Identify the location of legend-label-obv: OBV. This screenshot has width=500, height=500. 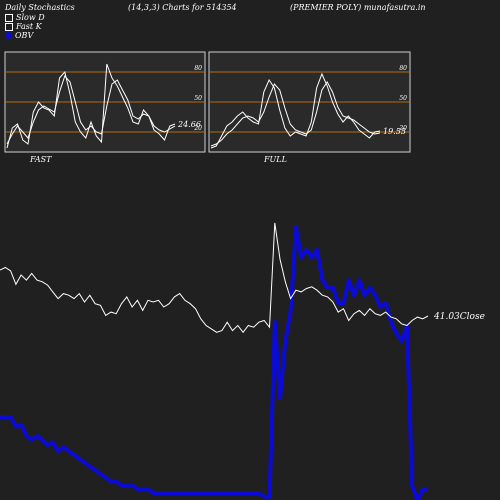
(24, 35).